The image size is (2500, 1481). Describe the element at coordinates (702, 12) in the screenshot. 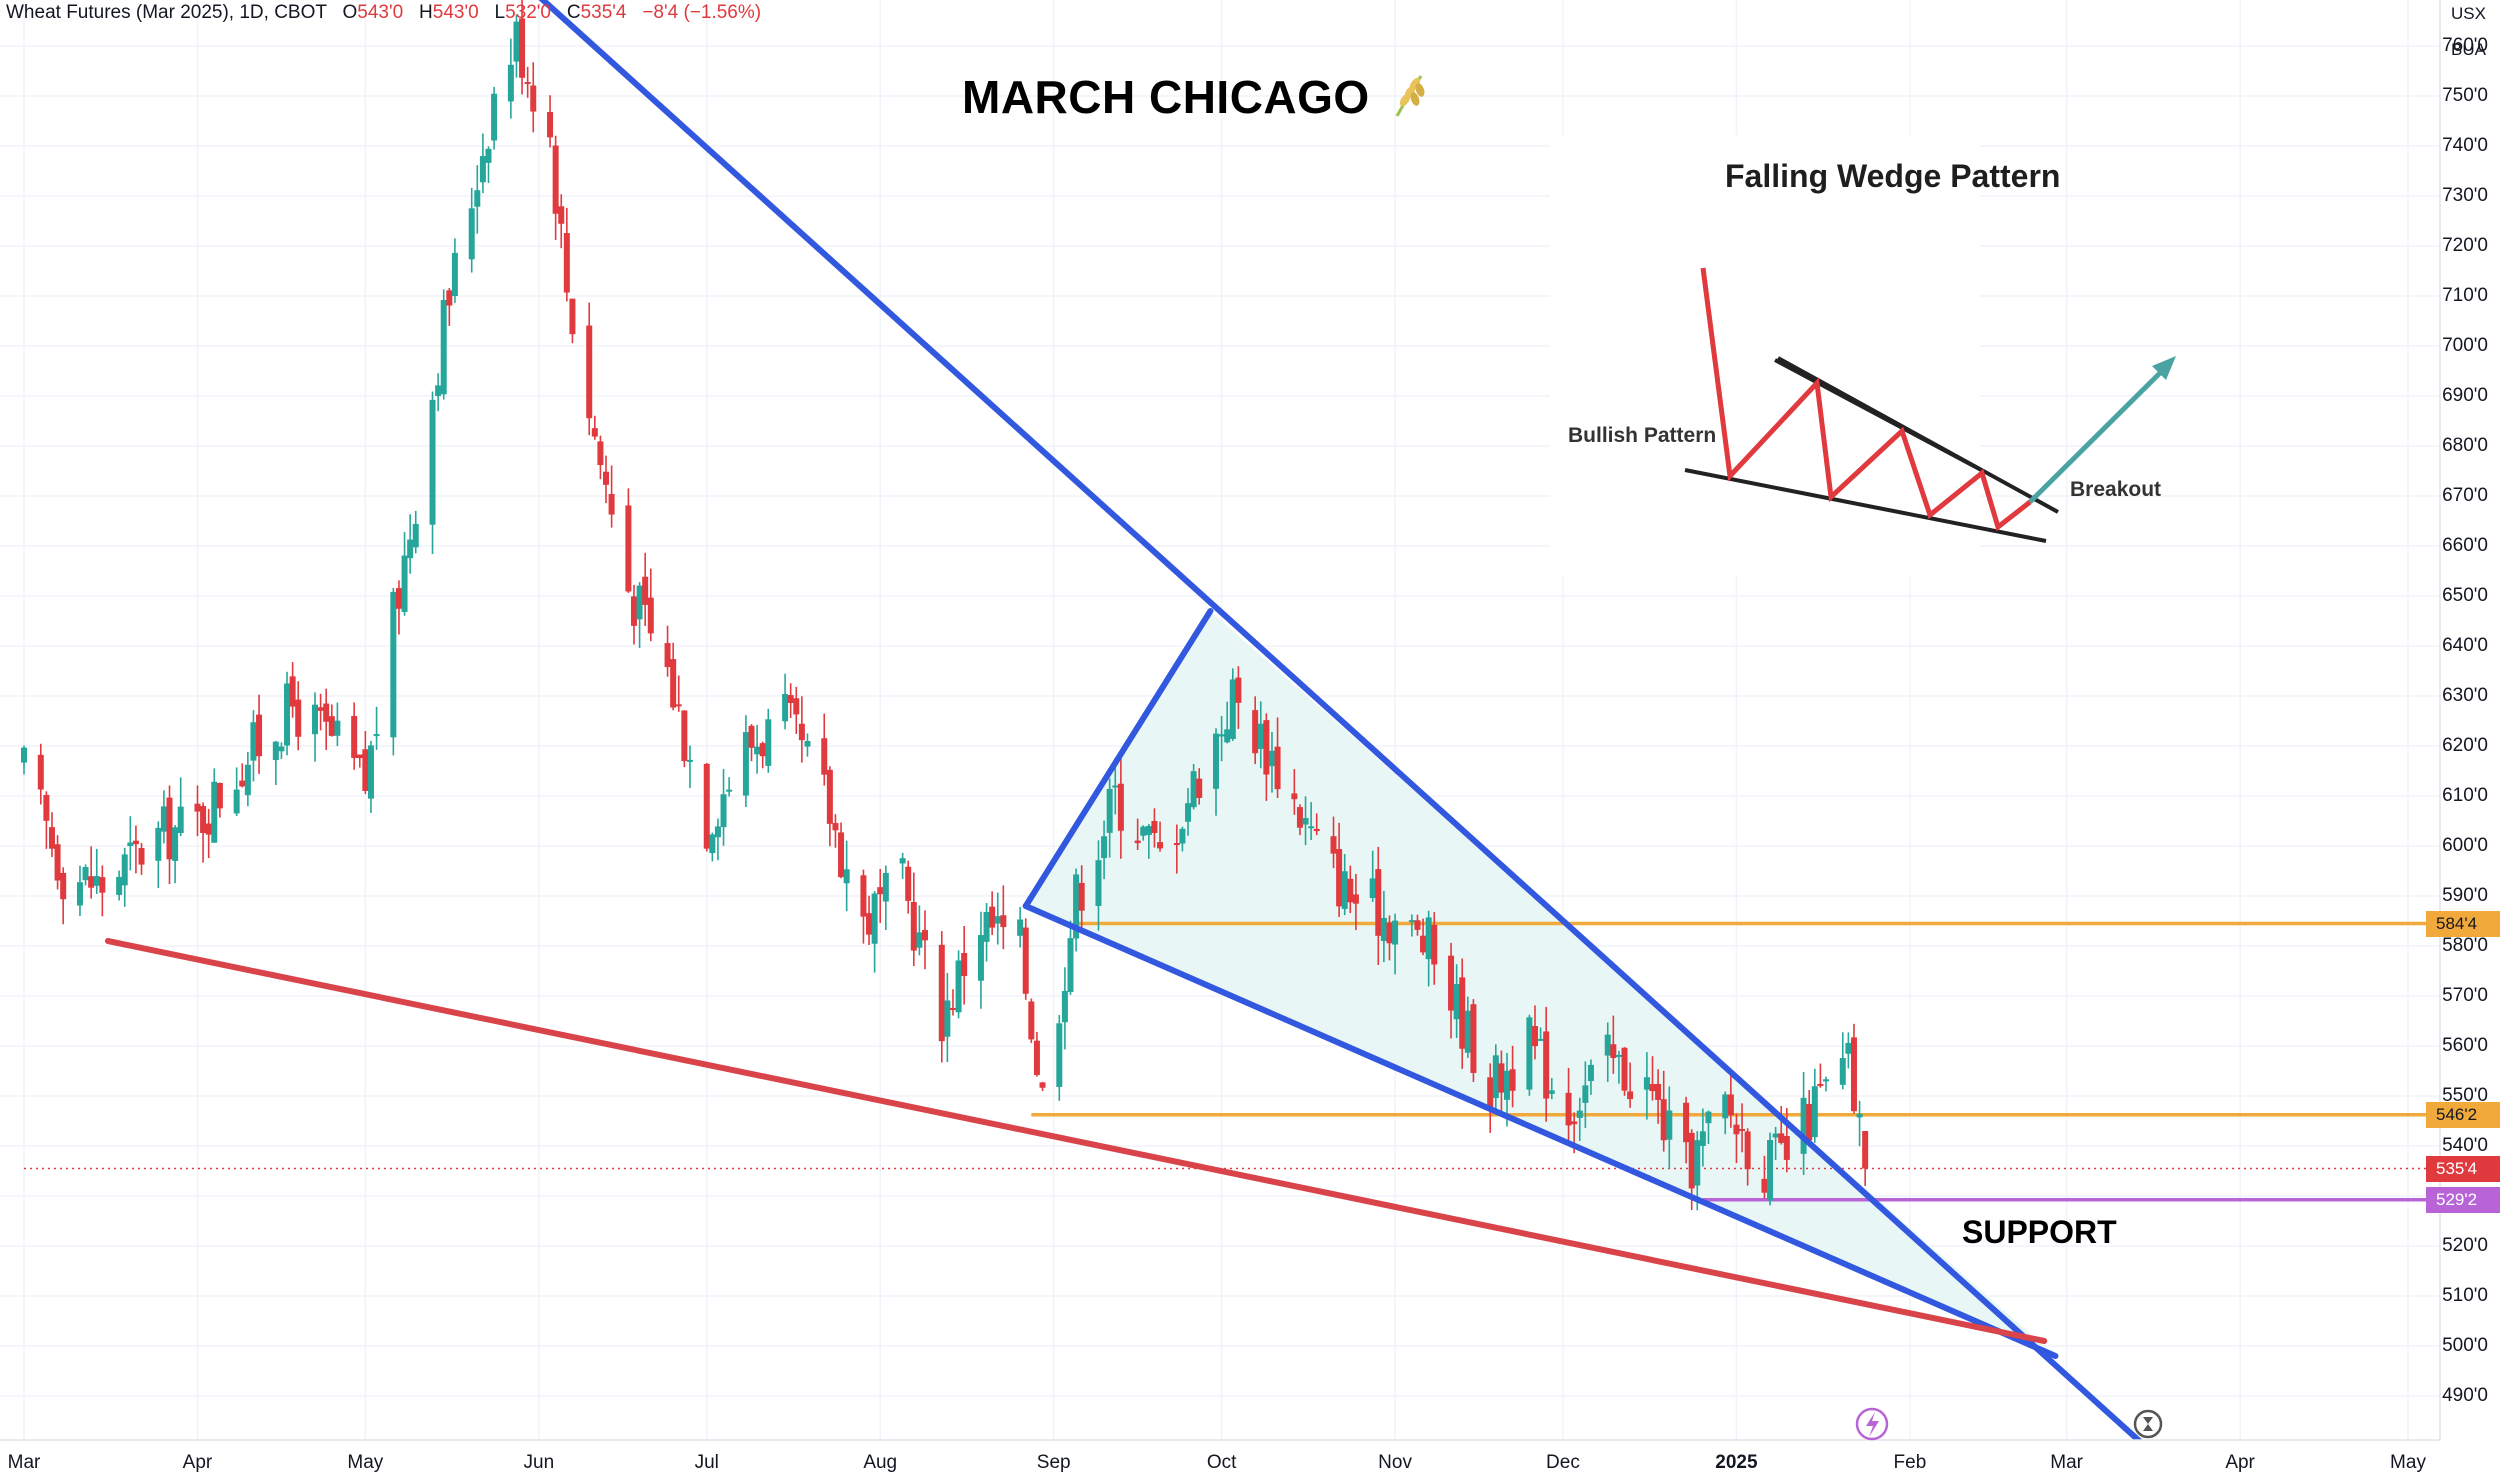

I see `change-value: −8'4 (−1.56%)` at that location.